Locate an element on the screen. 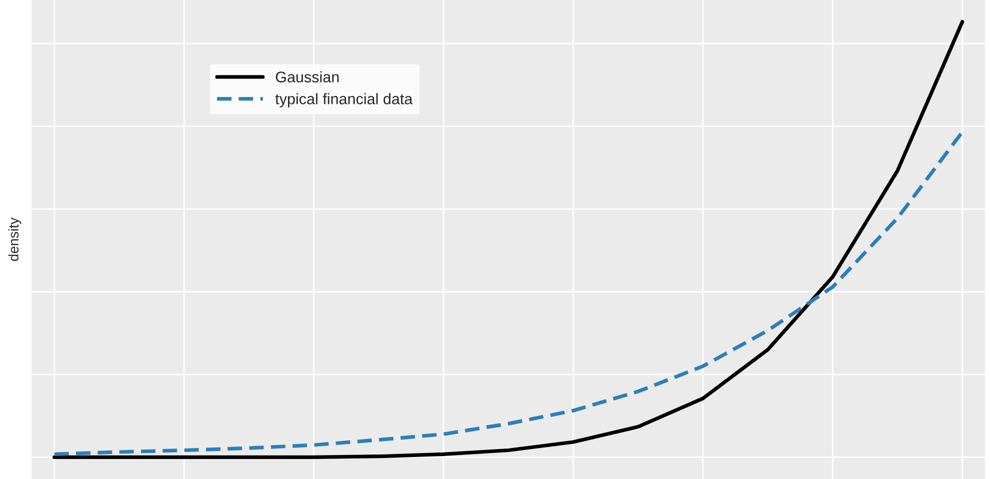  legend-label: typical financial data is located at coordinates (344, 100).